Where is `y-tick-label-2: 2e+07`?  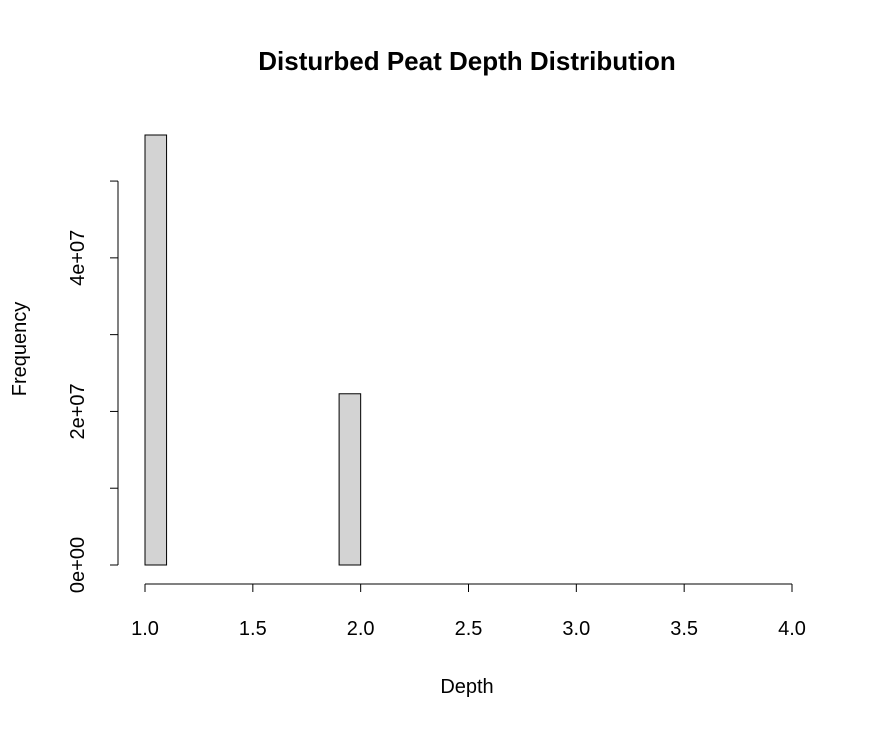
y-tick-label-2: 2e+07 is located at coordinates (78, 411).